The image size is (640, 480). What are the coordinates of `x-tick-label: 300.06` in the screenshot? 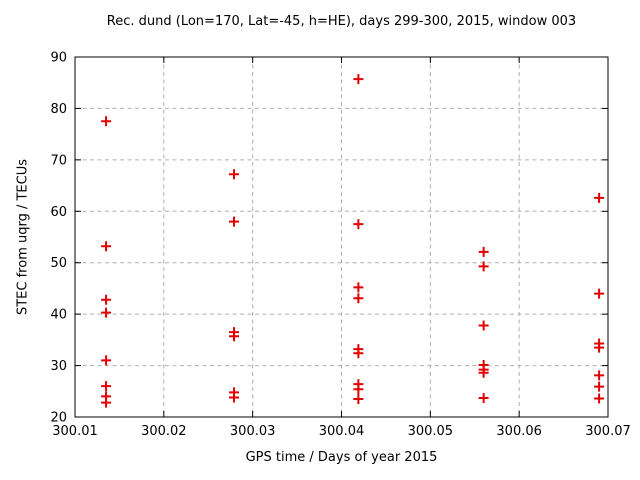 It's located at (519, 431).